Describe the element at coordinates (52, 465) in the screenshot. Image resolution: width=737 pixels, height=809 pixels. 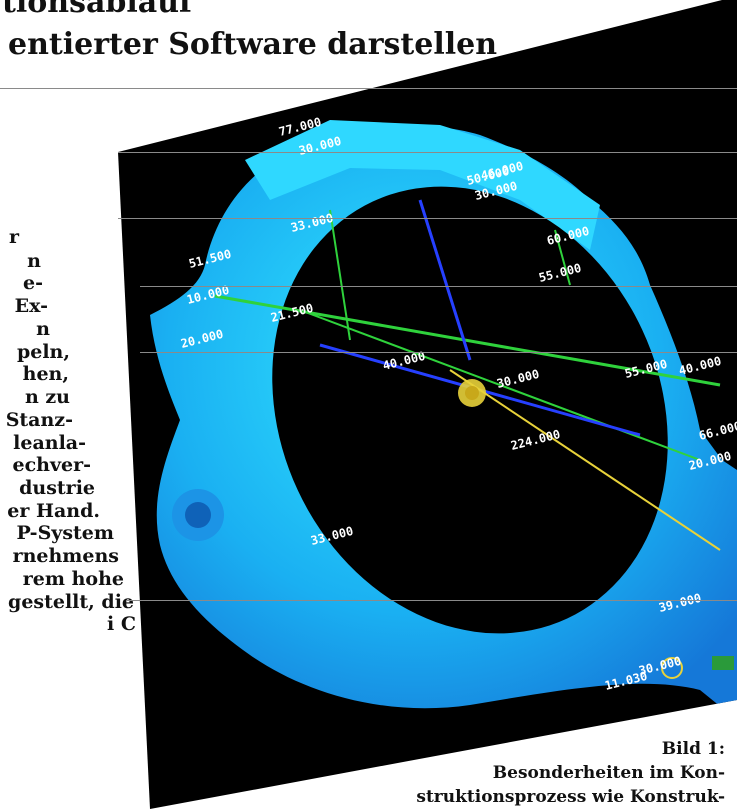
I see `body-line: echver-` at that location.